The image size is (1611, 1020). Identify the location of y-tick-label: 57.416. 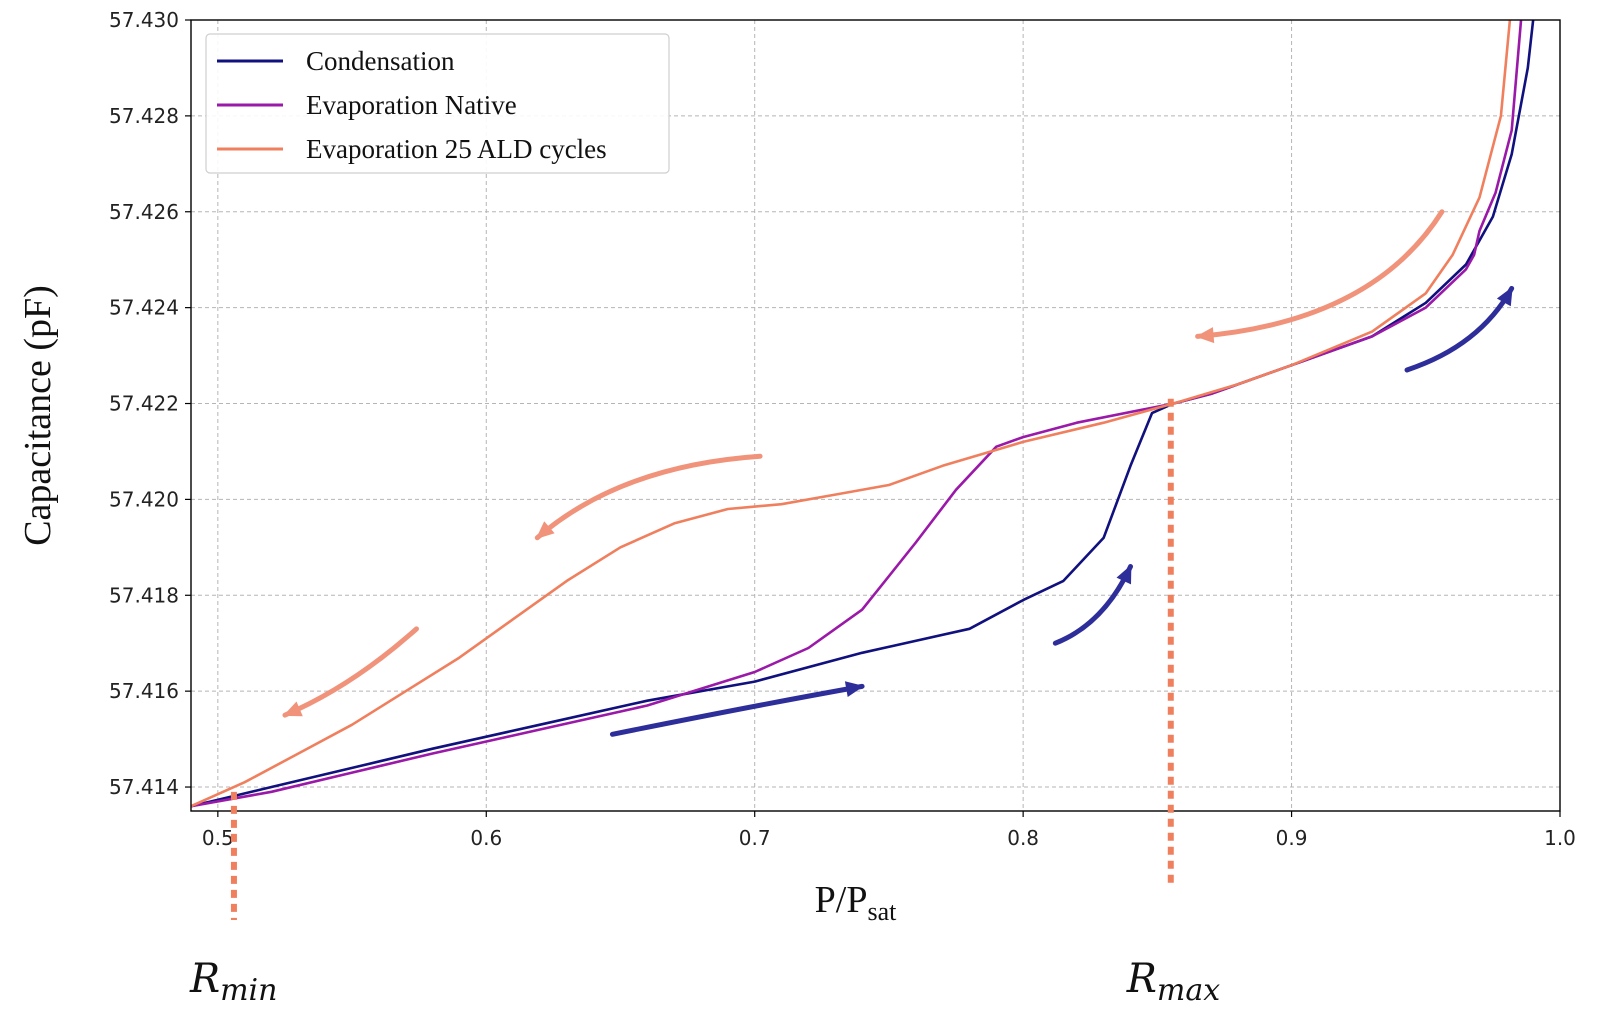
(144, 691).